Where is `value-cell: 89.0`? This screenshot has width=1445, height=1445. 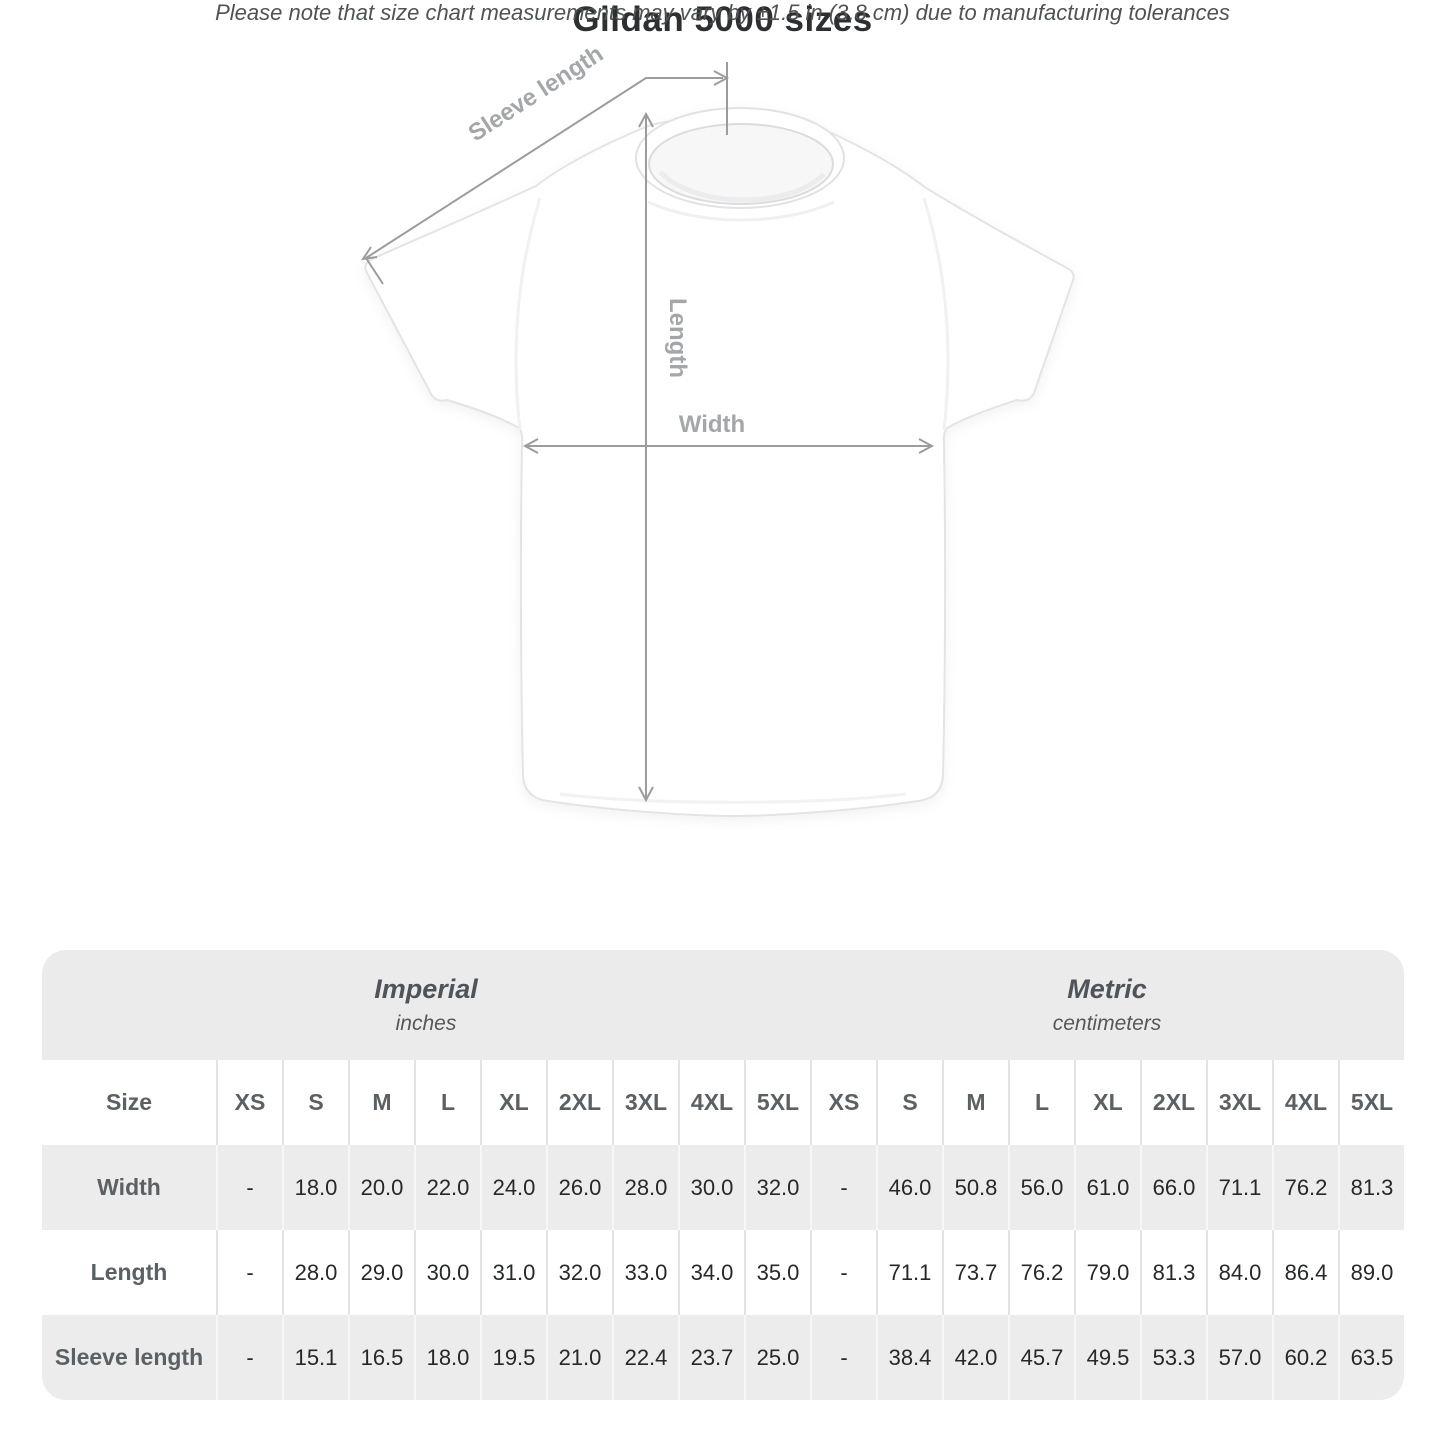 value-cell: 89.0 is located at coordinates (1371, 1272).